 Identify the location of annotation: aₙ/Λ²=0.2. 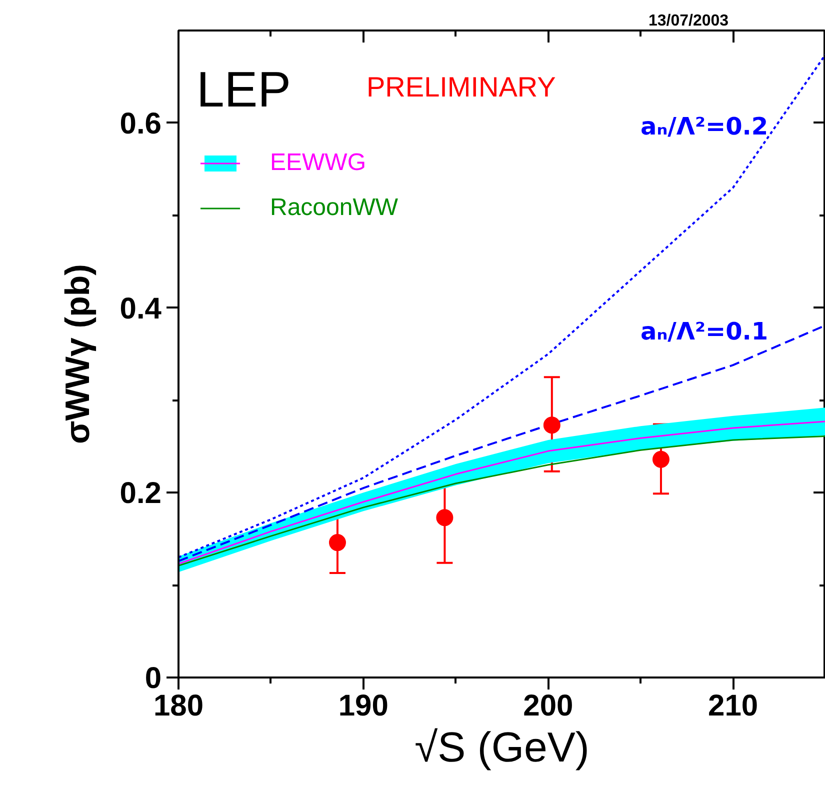
(704, 126).